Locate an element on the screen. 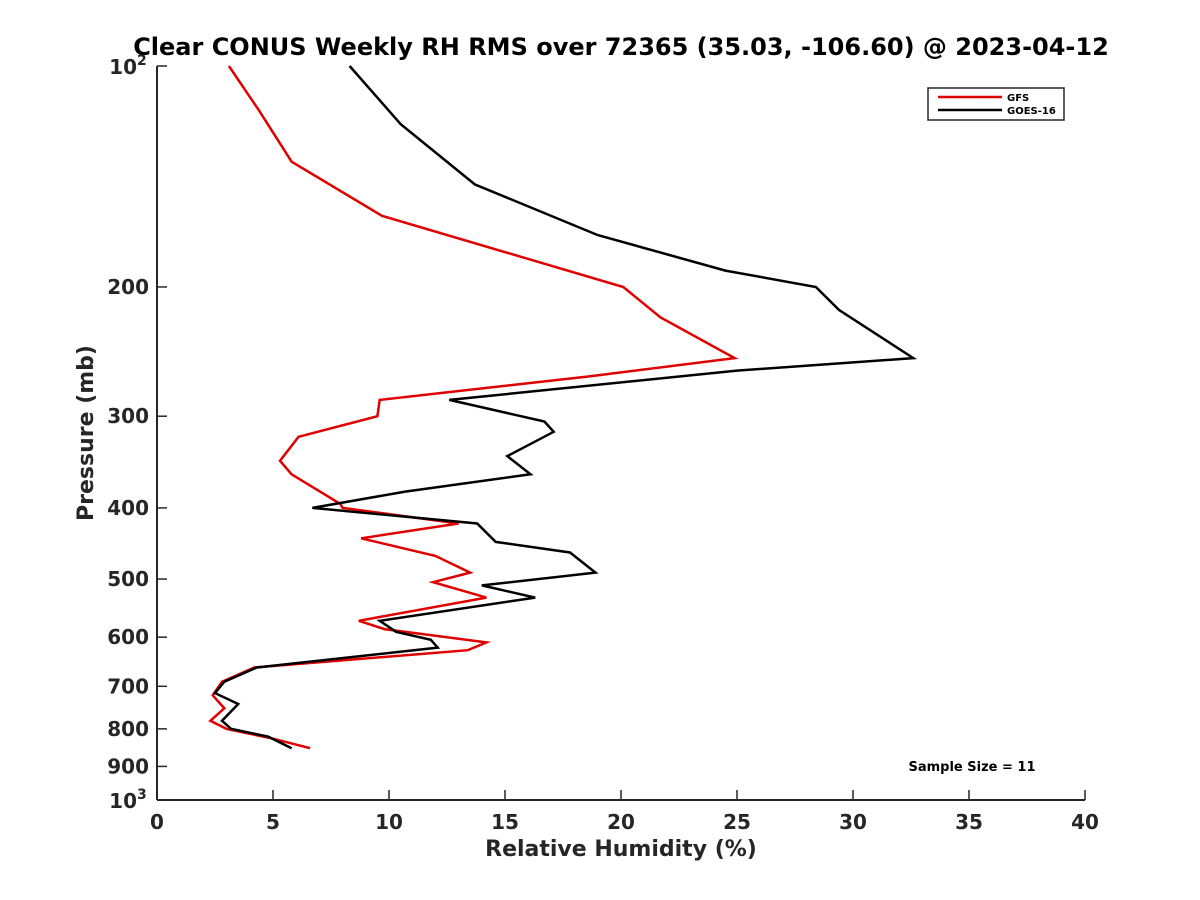  y-tick-label: 400 is located at coordinates (128, 508).